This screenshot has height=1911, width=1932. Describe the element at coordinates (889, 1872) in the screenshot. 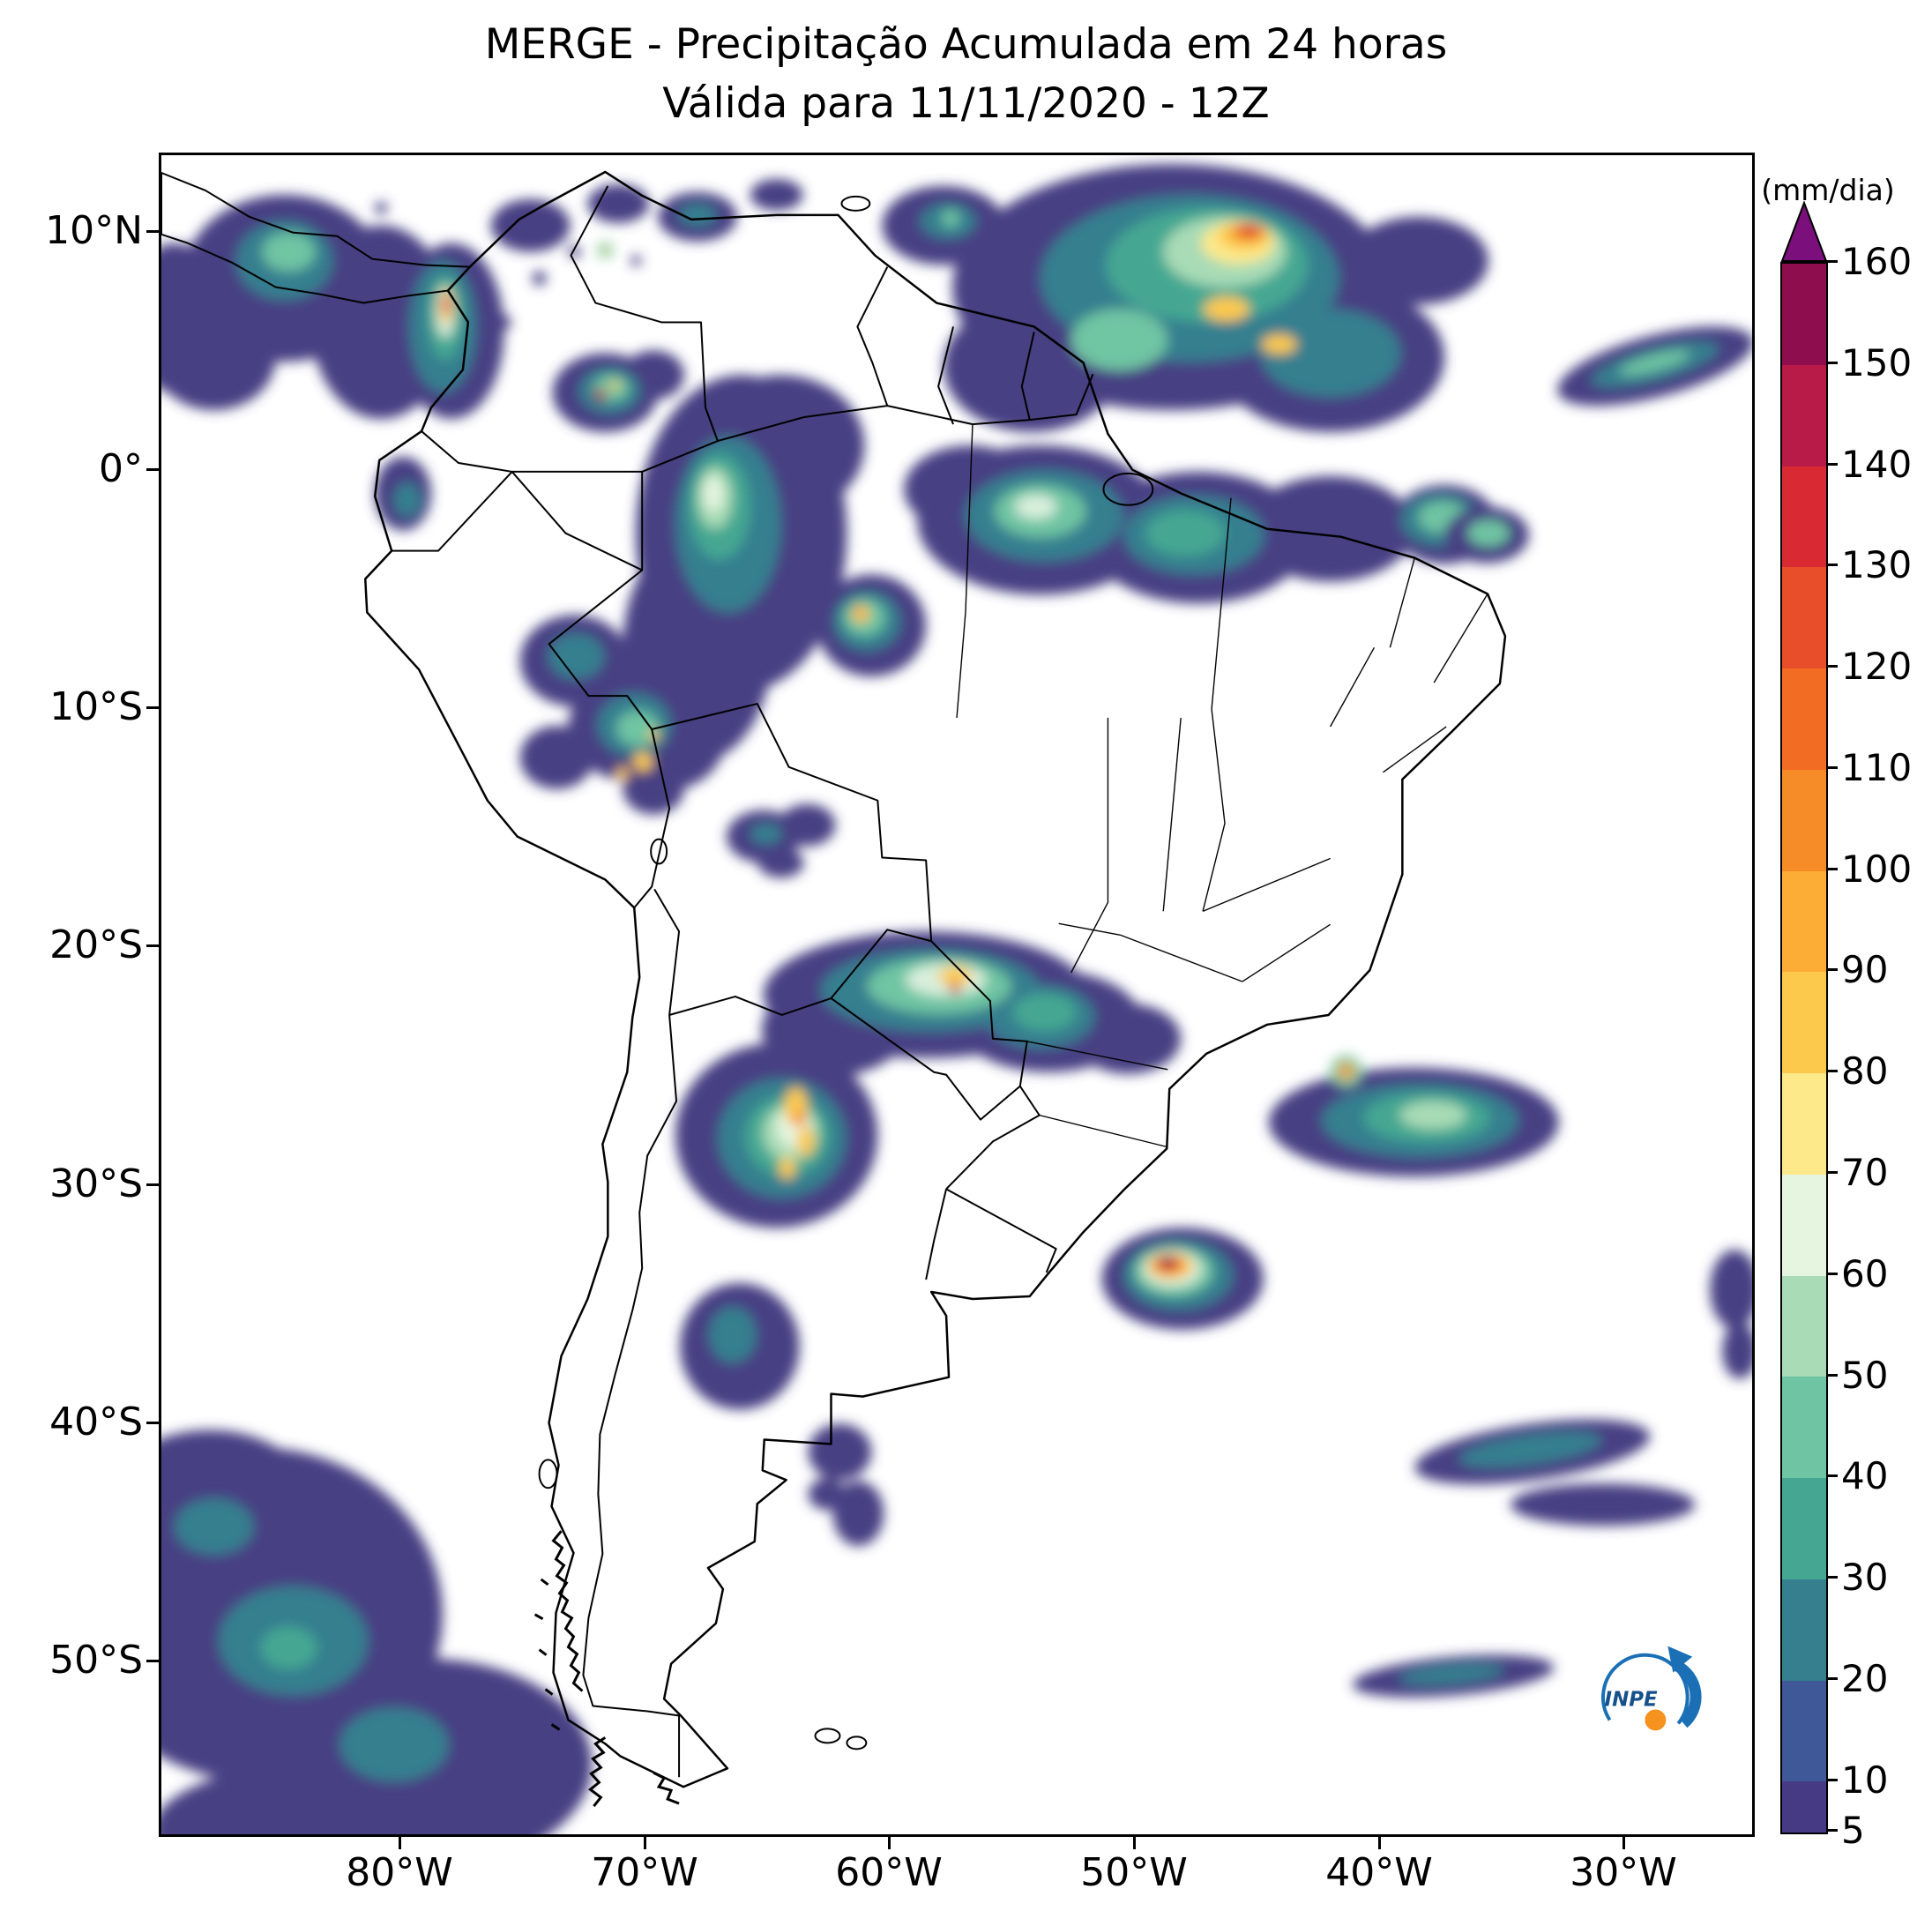

I see `lon-tick-label: 60°W` at that location.